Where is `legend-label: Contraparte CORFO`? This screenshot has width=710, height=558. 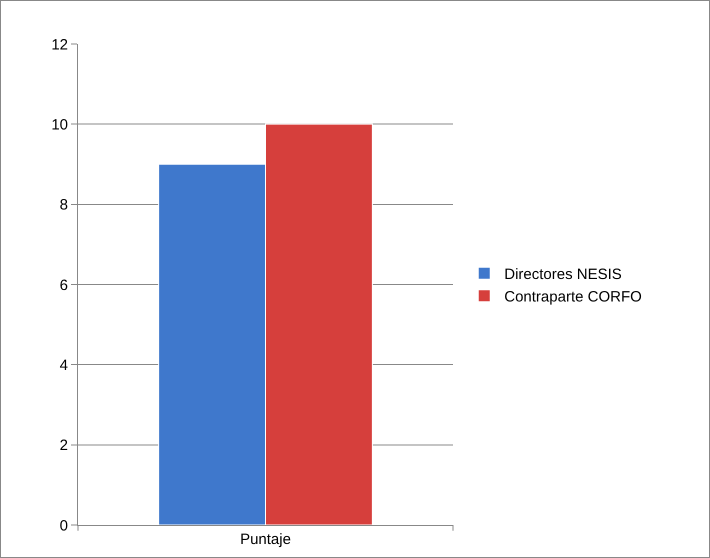 legend-label: Contraparte CORFO is located at coordinates (573, 297).